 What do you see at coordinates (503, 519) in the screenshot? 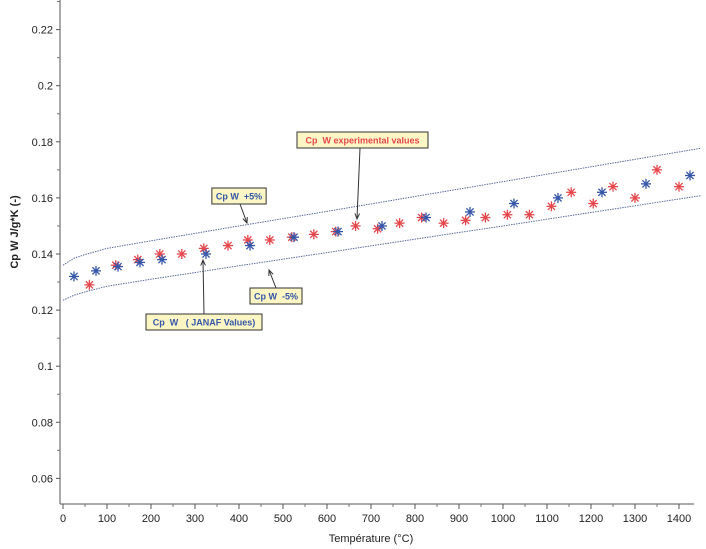
I see `x-tick-label: 1000` at bounding box center [503, 519].